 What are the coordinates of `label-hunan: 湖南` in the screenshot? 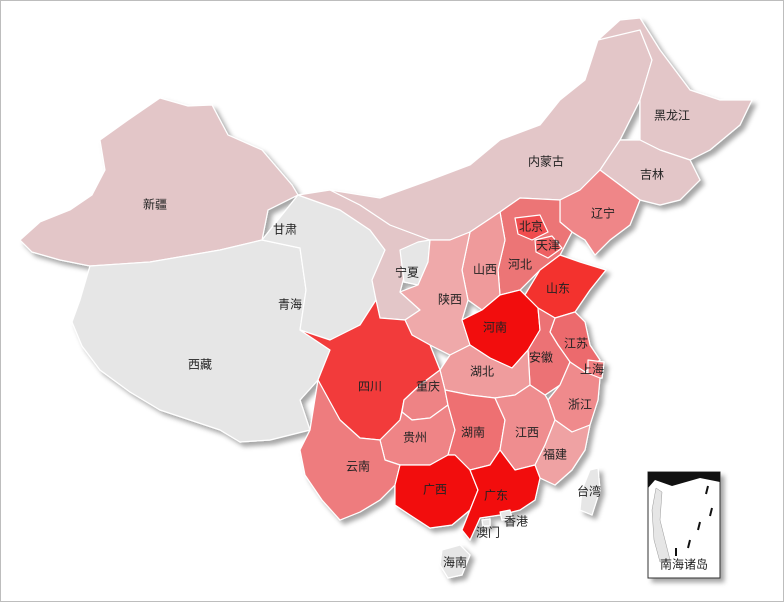 It's located at (473, 432).